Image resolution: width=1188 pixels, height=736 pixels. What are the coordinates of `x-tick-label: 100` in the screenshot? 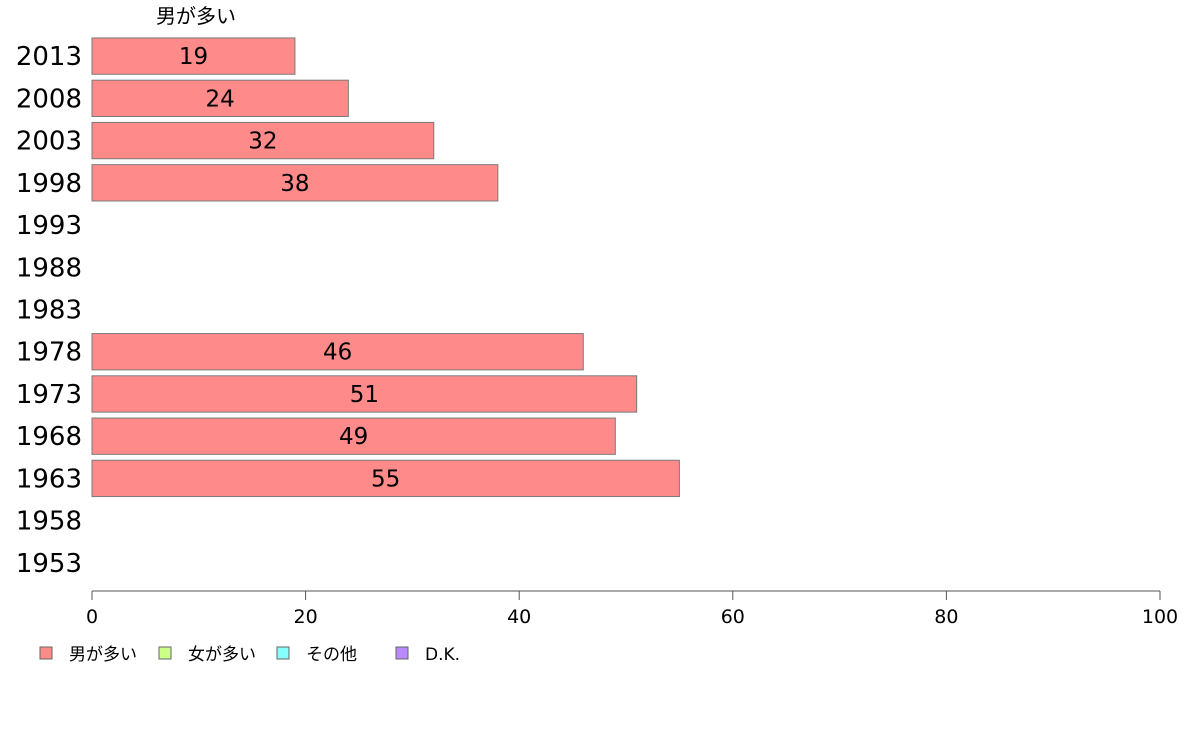 It's located at (1160, 617).